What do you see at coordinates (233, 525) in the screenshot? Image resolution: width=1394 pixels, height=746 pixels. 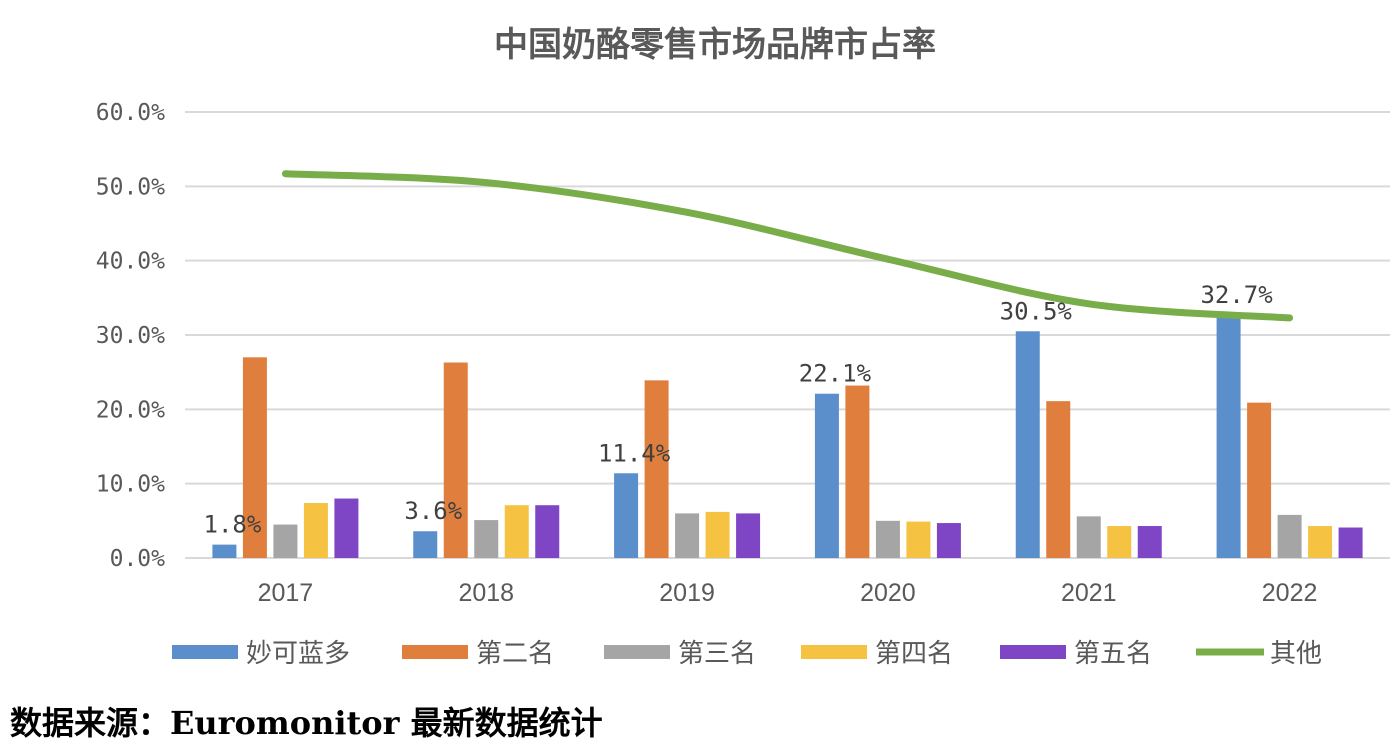 I see `data-label: 1.8%` at bounding box center [233, 525].